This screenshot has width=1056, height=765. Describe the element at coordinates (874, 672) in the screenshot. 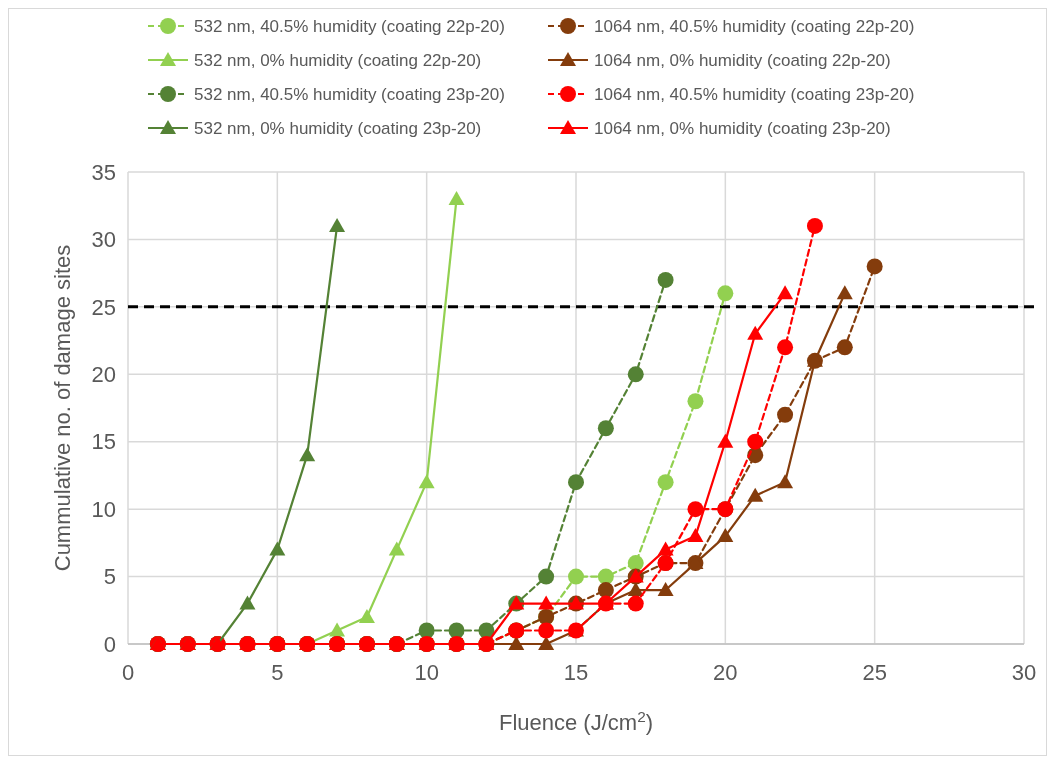

I see `x-tick-label: 25` at that location.